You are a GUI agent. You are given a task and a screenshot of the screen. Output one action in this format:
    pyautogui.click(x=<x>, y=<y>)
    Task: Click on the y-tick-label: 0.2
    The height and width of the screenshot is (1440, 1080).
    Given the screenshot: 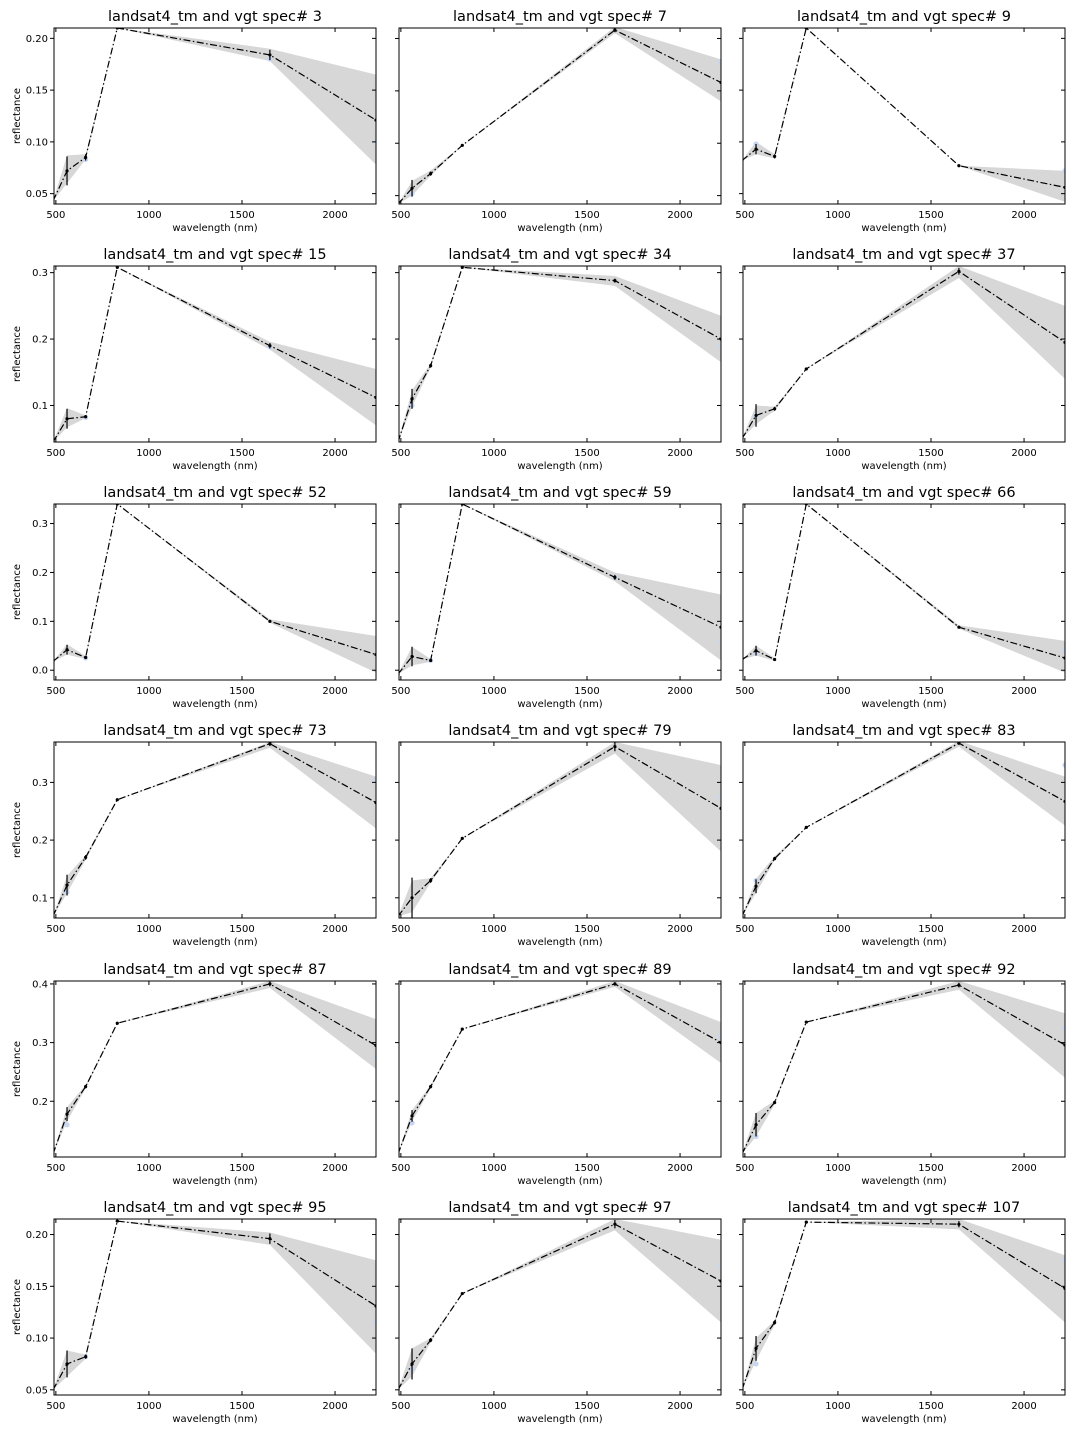 What is the action you would take?
    pyautogui.click(x=40, y=573)
    